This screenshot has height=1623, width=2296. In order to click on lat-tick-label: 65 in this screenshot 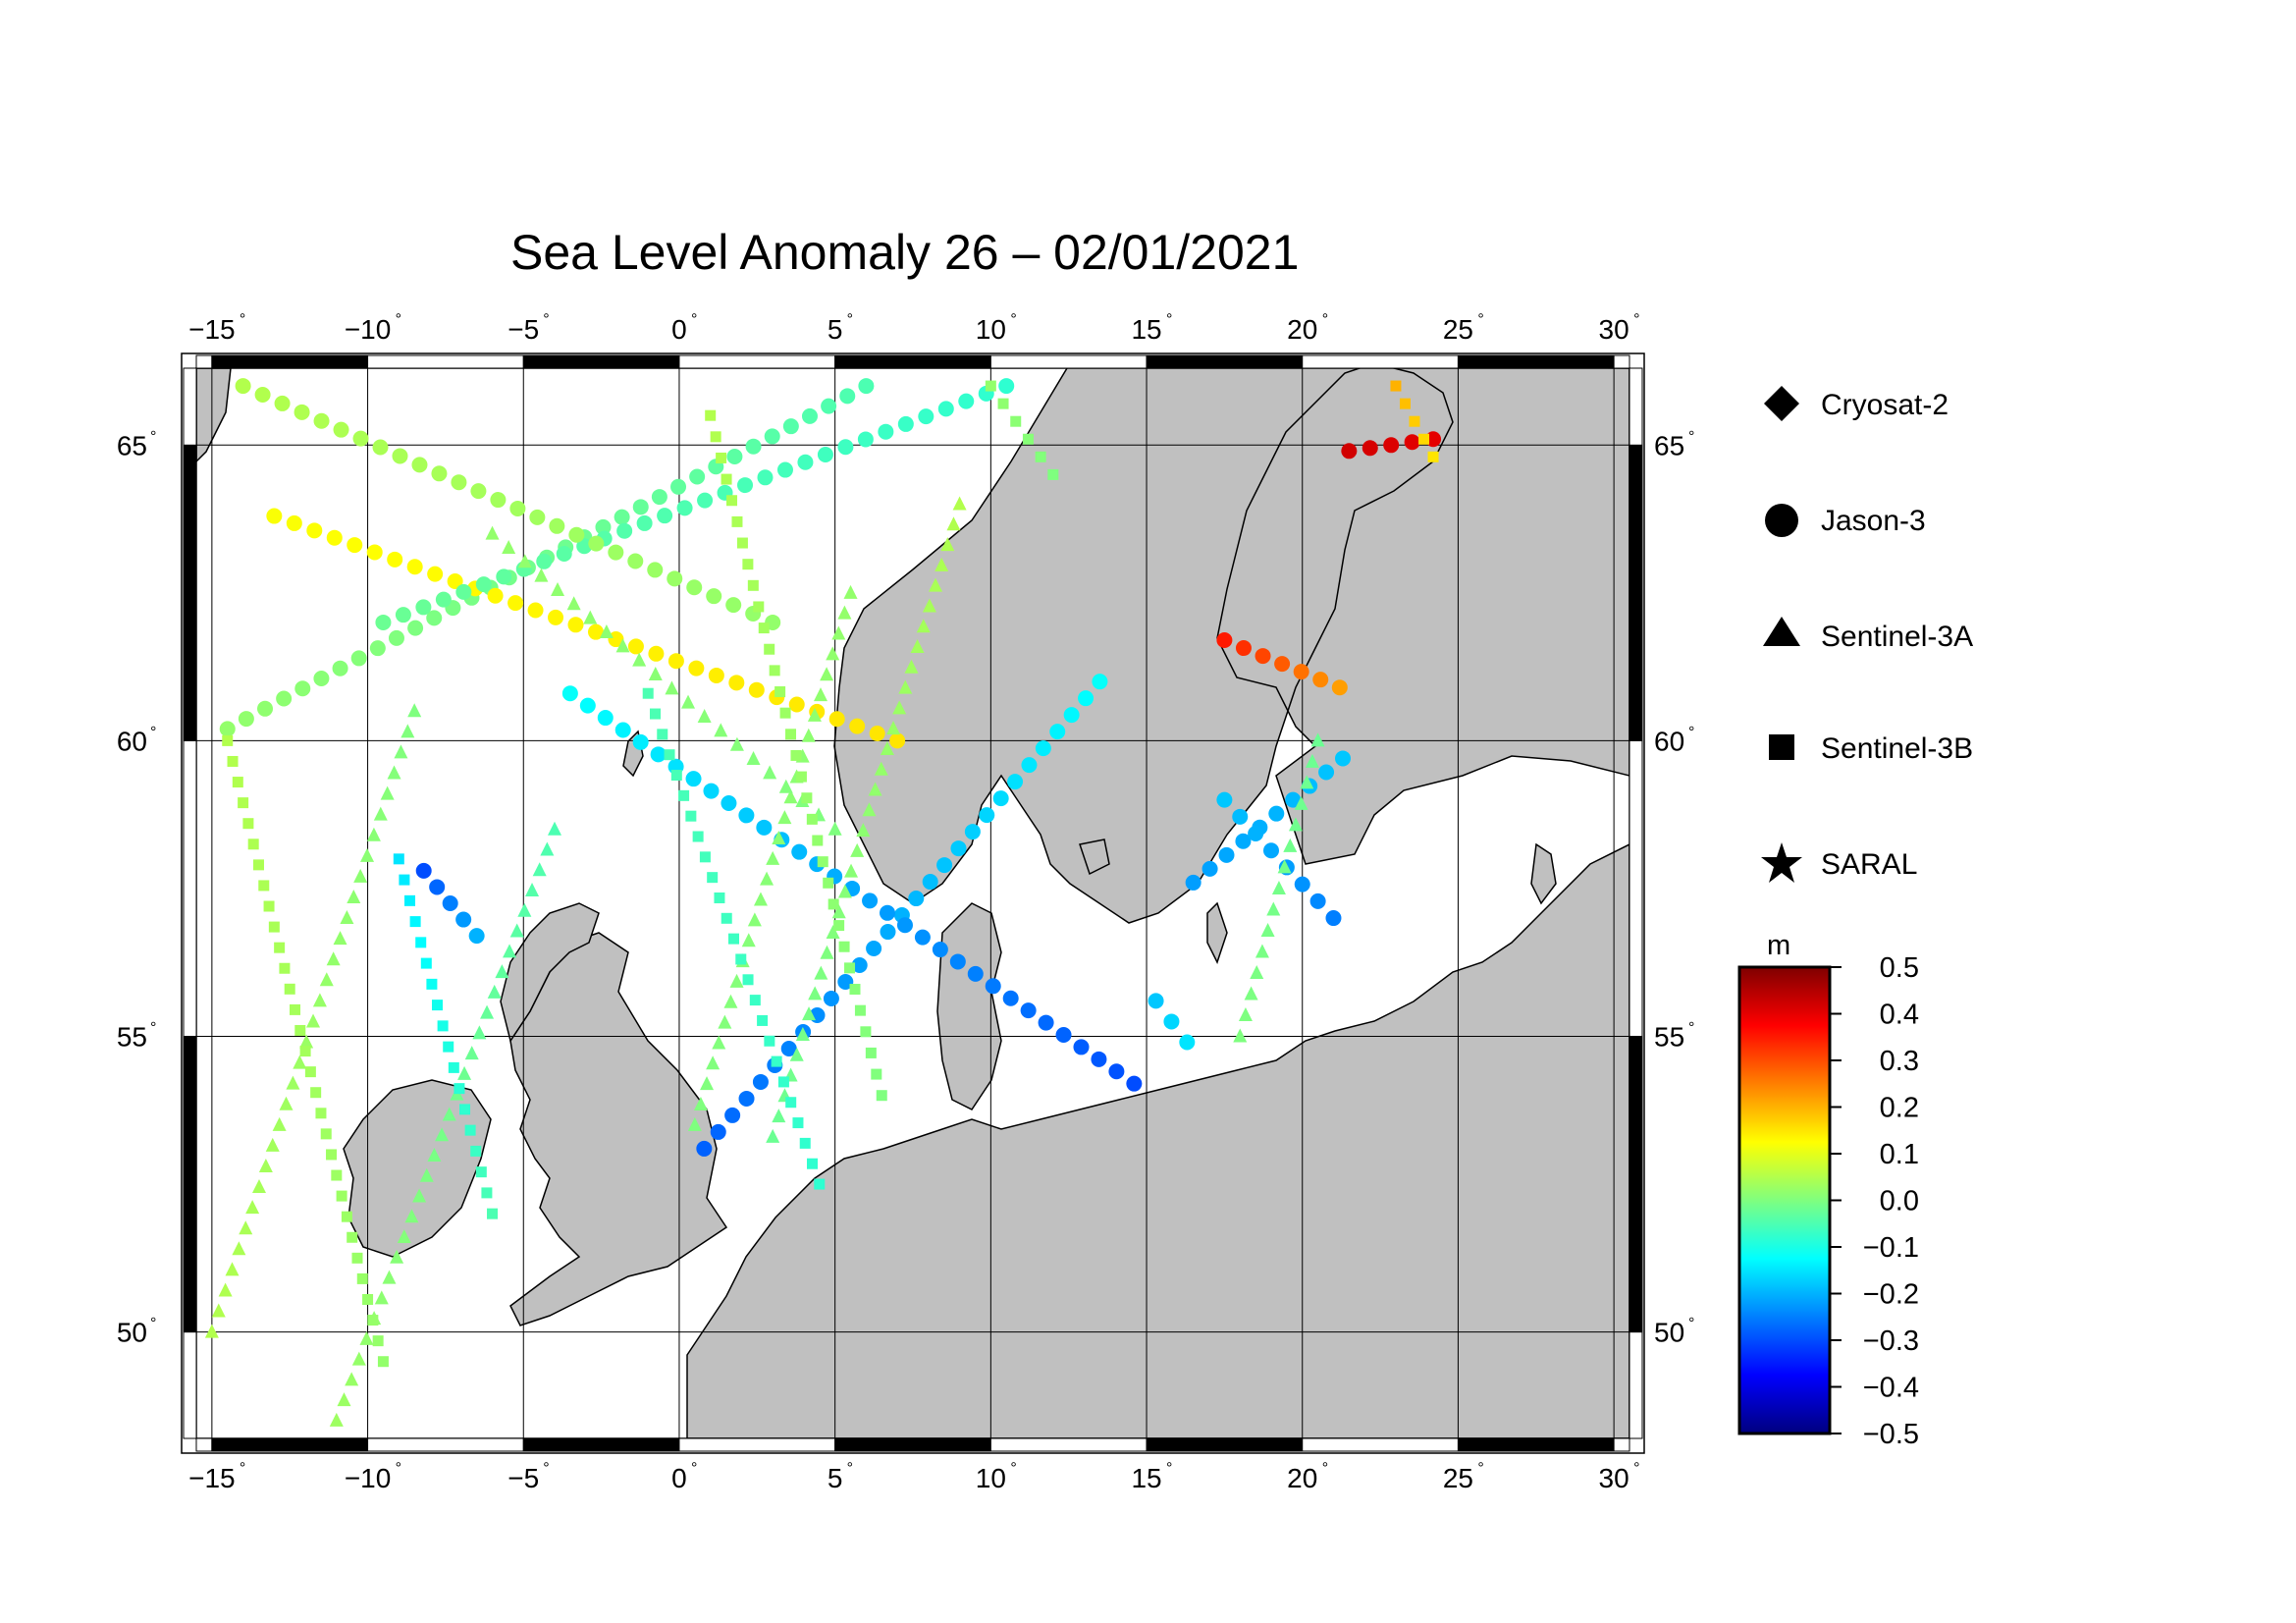, I will do `click(132, 445)`.